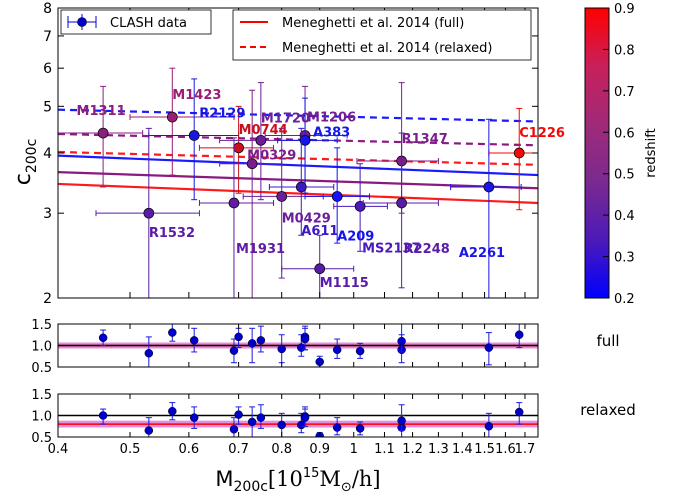 Image resolution: width=680 pixels, height=496 pixels. Describe the element at coordinates (172, 233) in the screenshot. I see `cluster-label-R1532: R1532` at that location.